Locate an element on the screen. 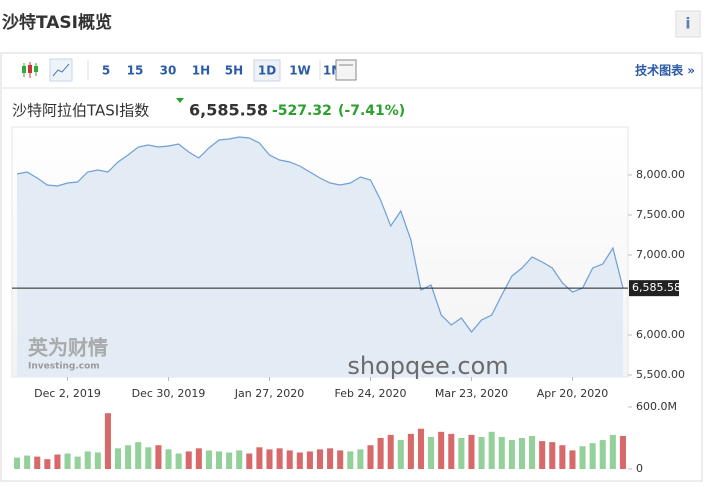 Image resolution: width=709 pixels, height=487 pixels. tech-chart-link: 技术图表 » is located at coordinates (665, 70).